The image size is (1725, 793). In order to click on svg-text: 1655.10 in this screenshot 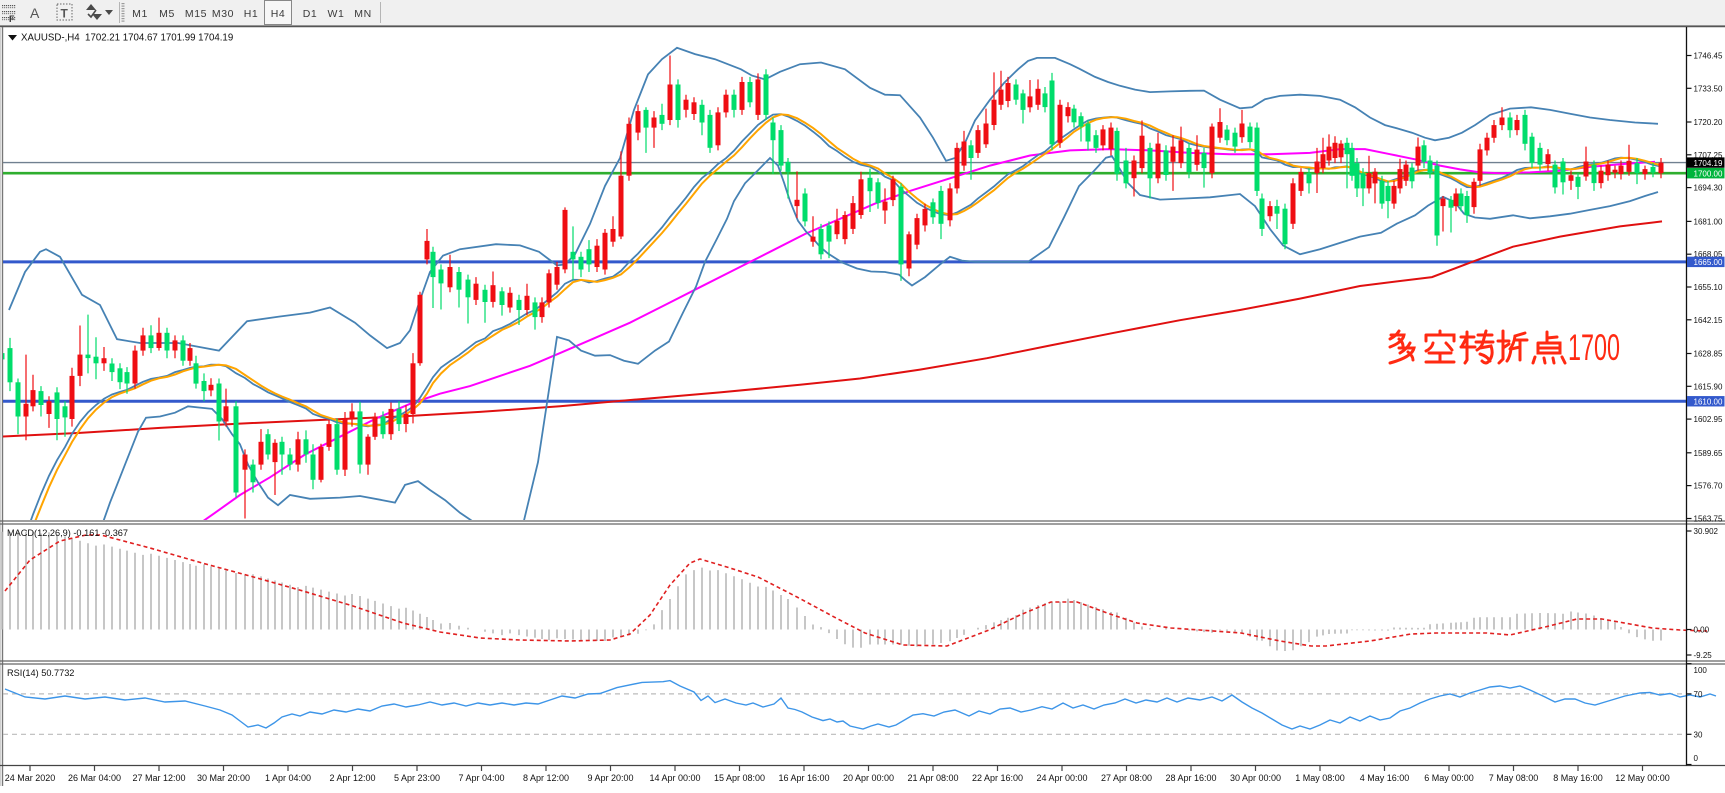, I will do `click(1708, 287)`.